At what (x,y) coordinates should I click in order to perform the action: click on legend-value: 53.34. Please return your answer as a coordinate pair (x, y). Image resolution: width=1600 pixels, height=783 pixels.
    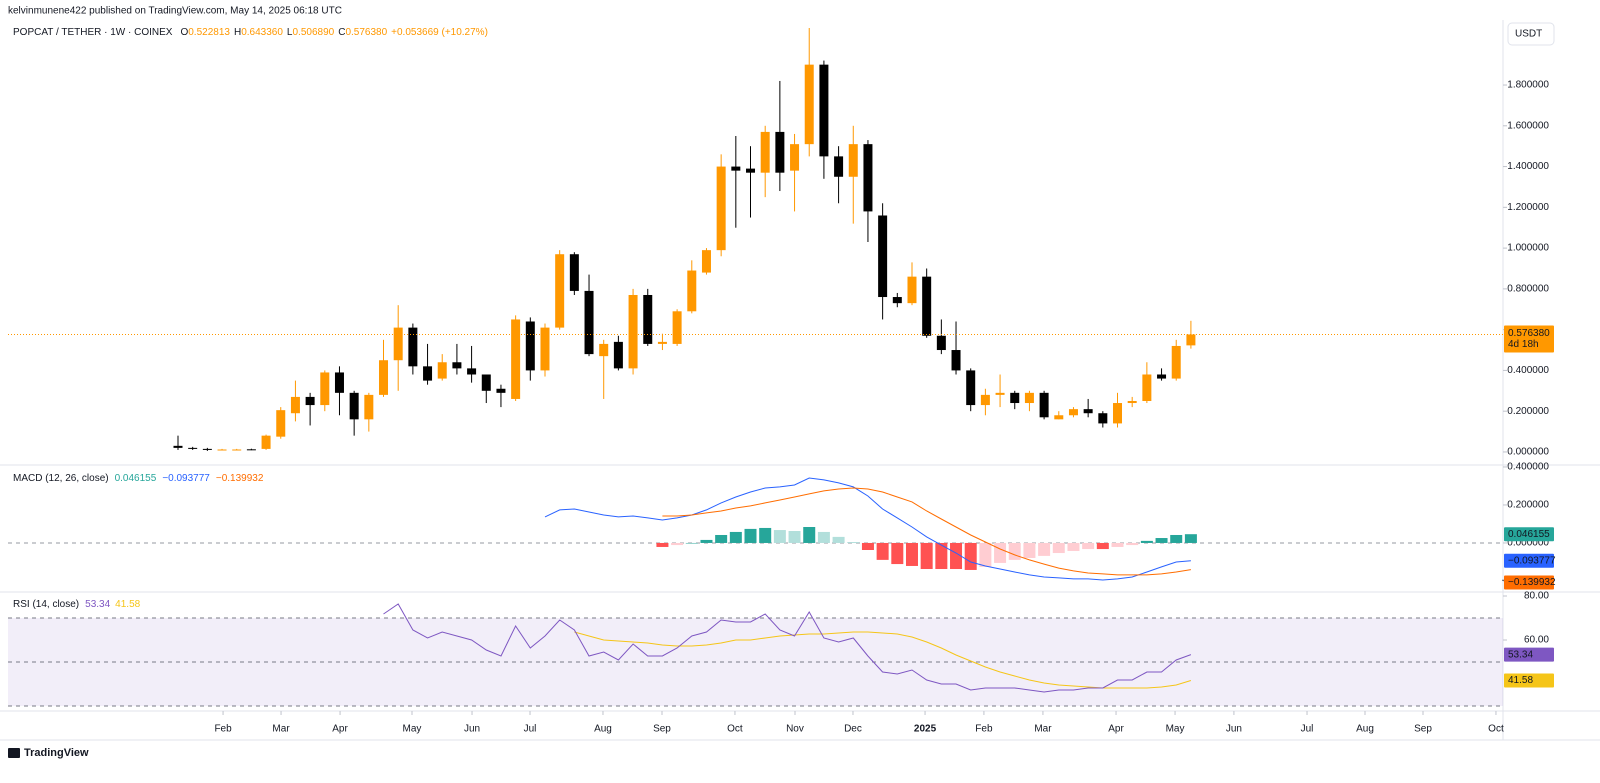
    Looking at the image, I should click on (97, 604).